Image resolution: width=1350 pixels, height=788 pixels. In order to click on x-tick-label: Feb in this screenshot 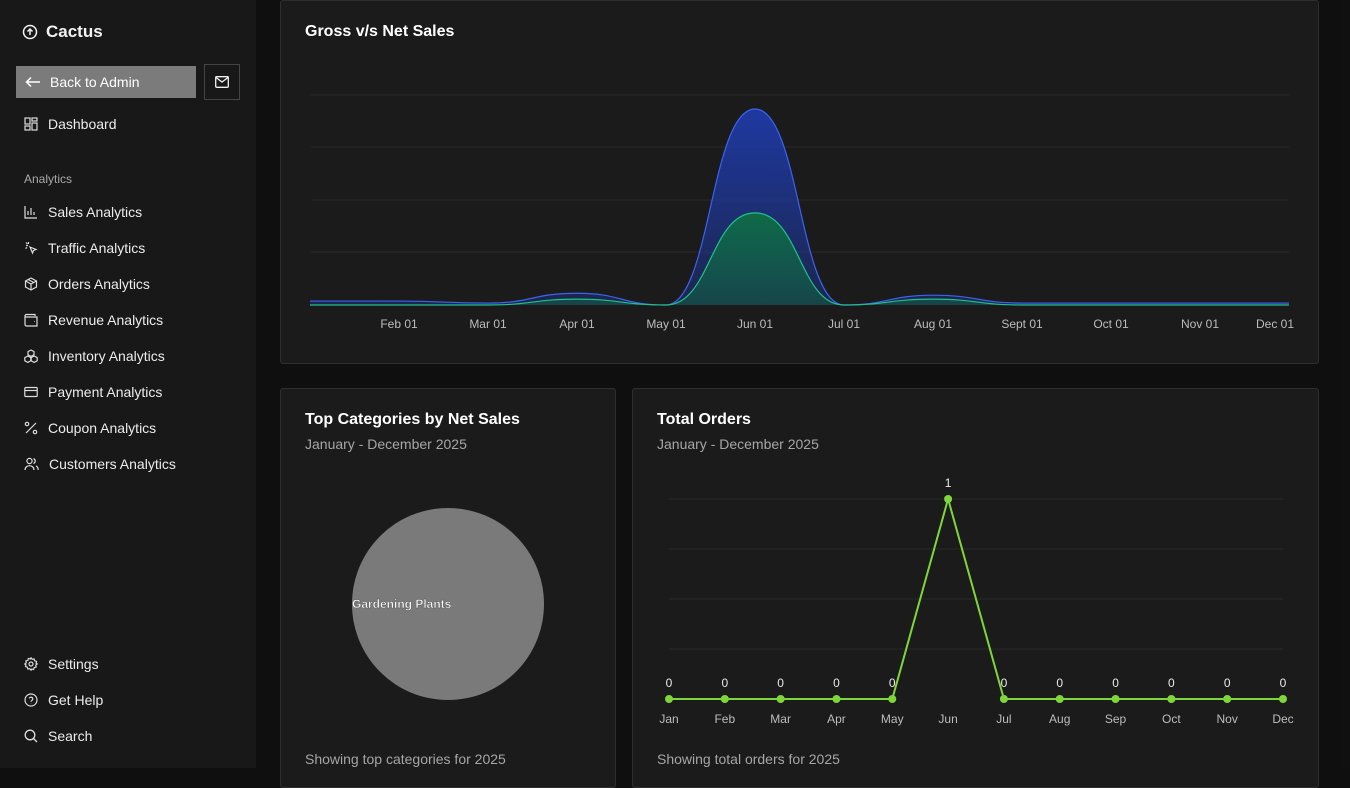, I will do `click(724, 719)`.